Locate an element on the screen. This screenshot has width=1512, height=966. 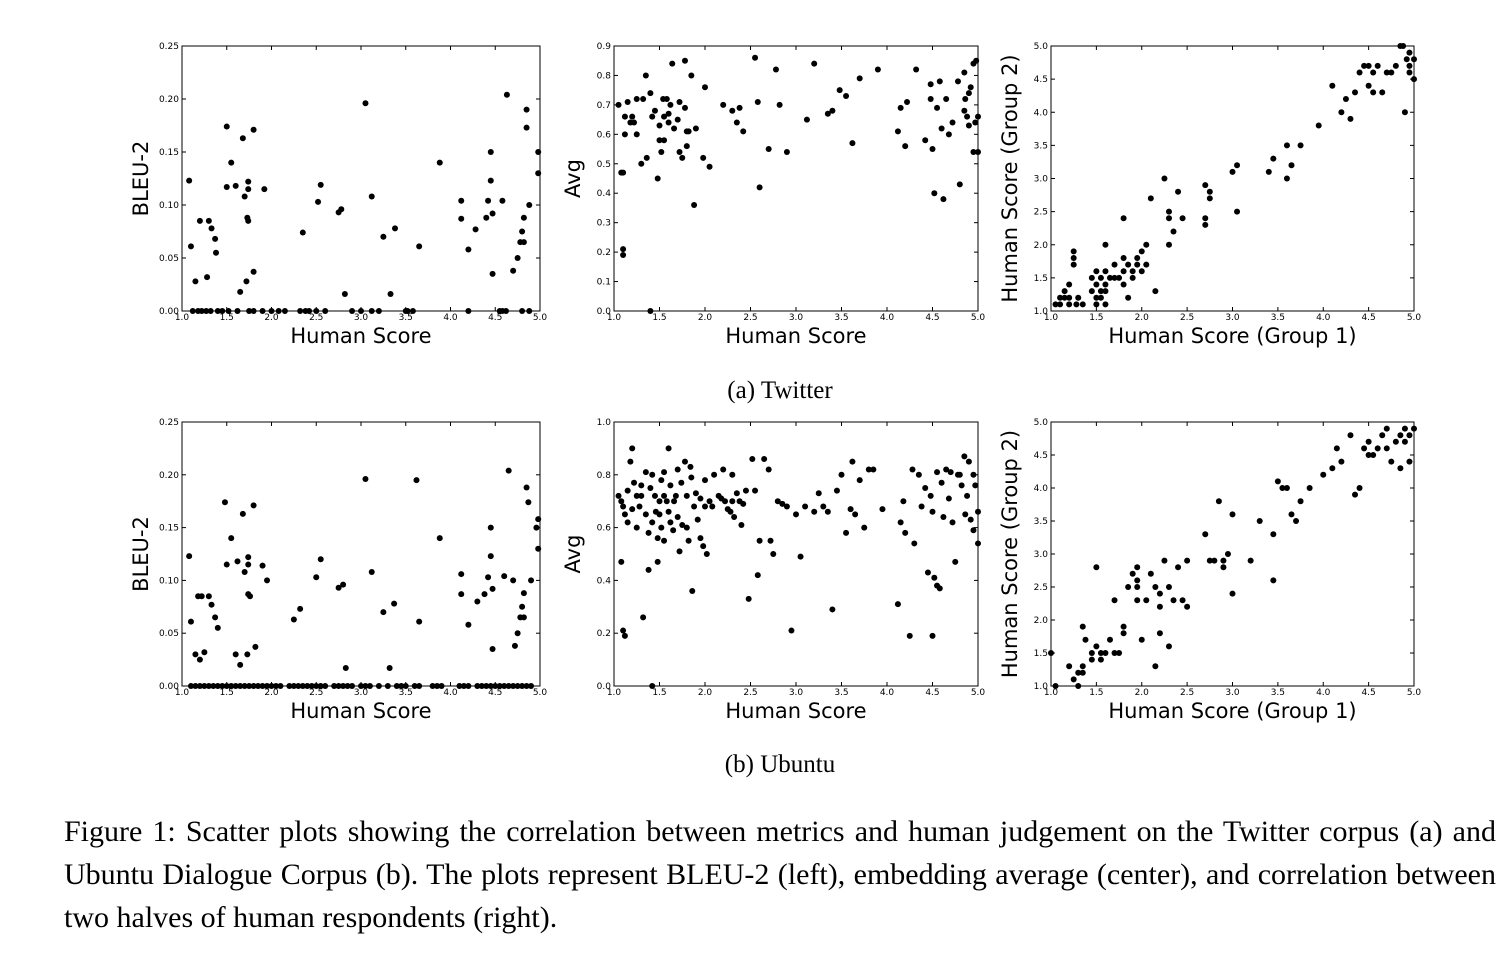
plot-frame is located at coordinates (1232, 554).